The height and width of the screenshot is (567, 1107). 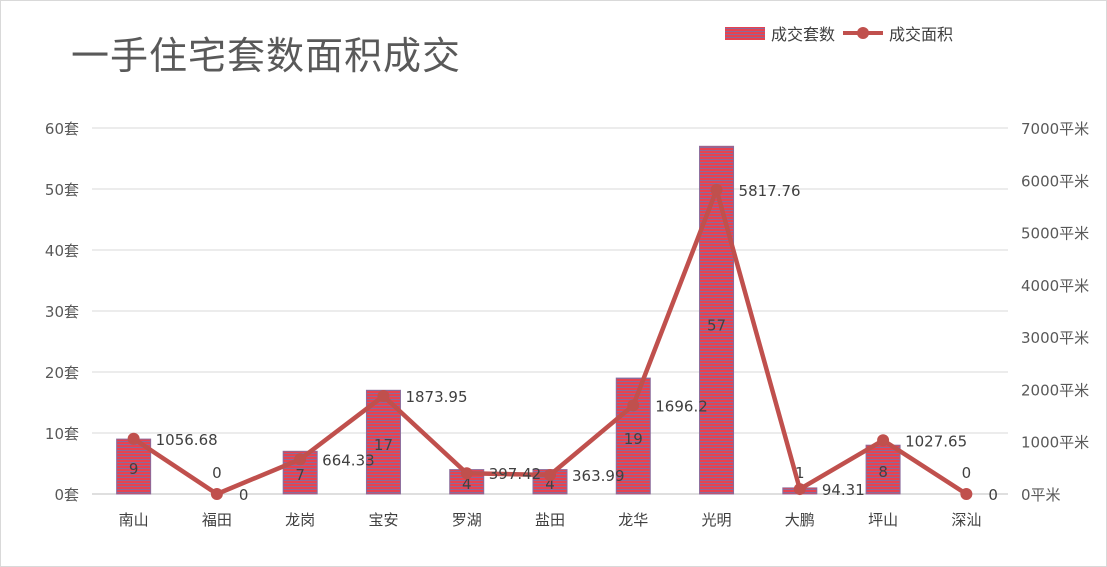 What do you see at coordinates (717, 520) in the screenshot?
I see `x-tick-label: 光明` at bounding box center [717, 520].